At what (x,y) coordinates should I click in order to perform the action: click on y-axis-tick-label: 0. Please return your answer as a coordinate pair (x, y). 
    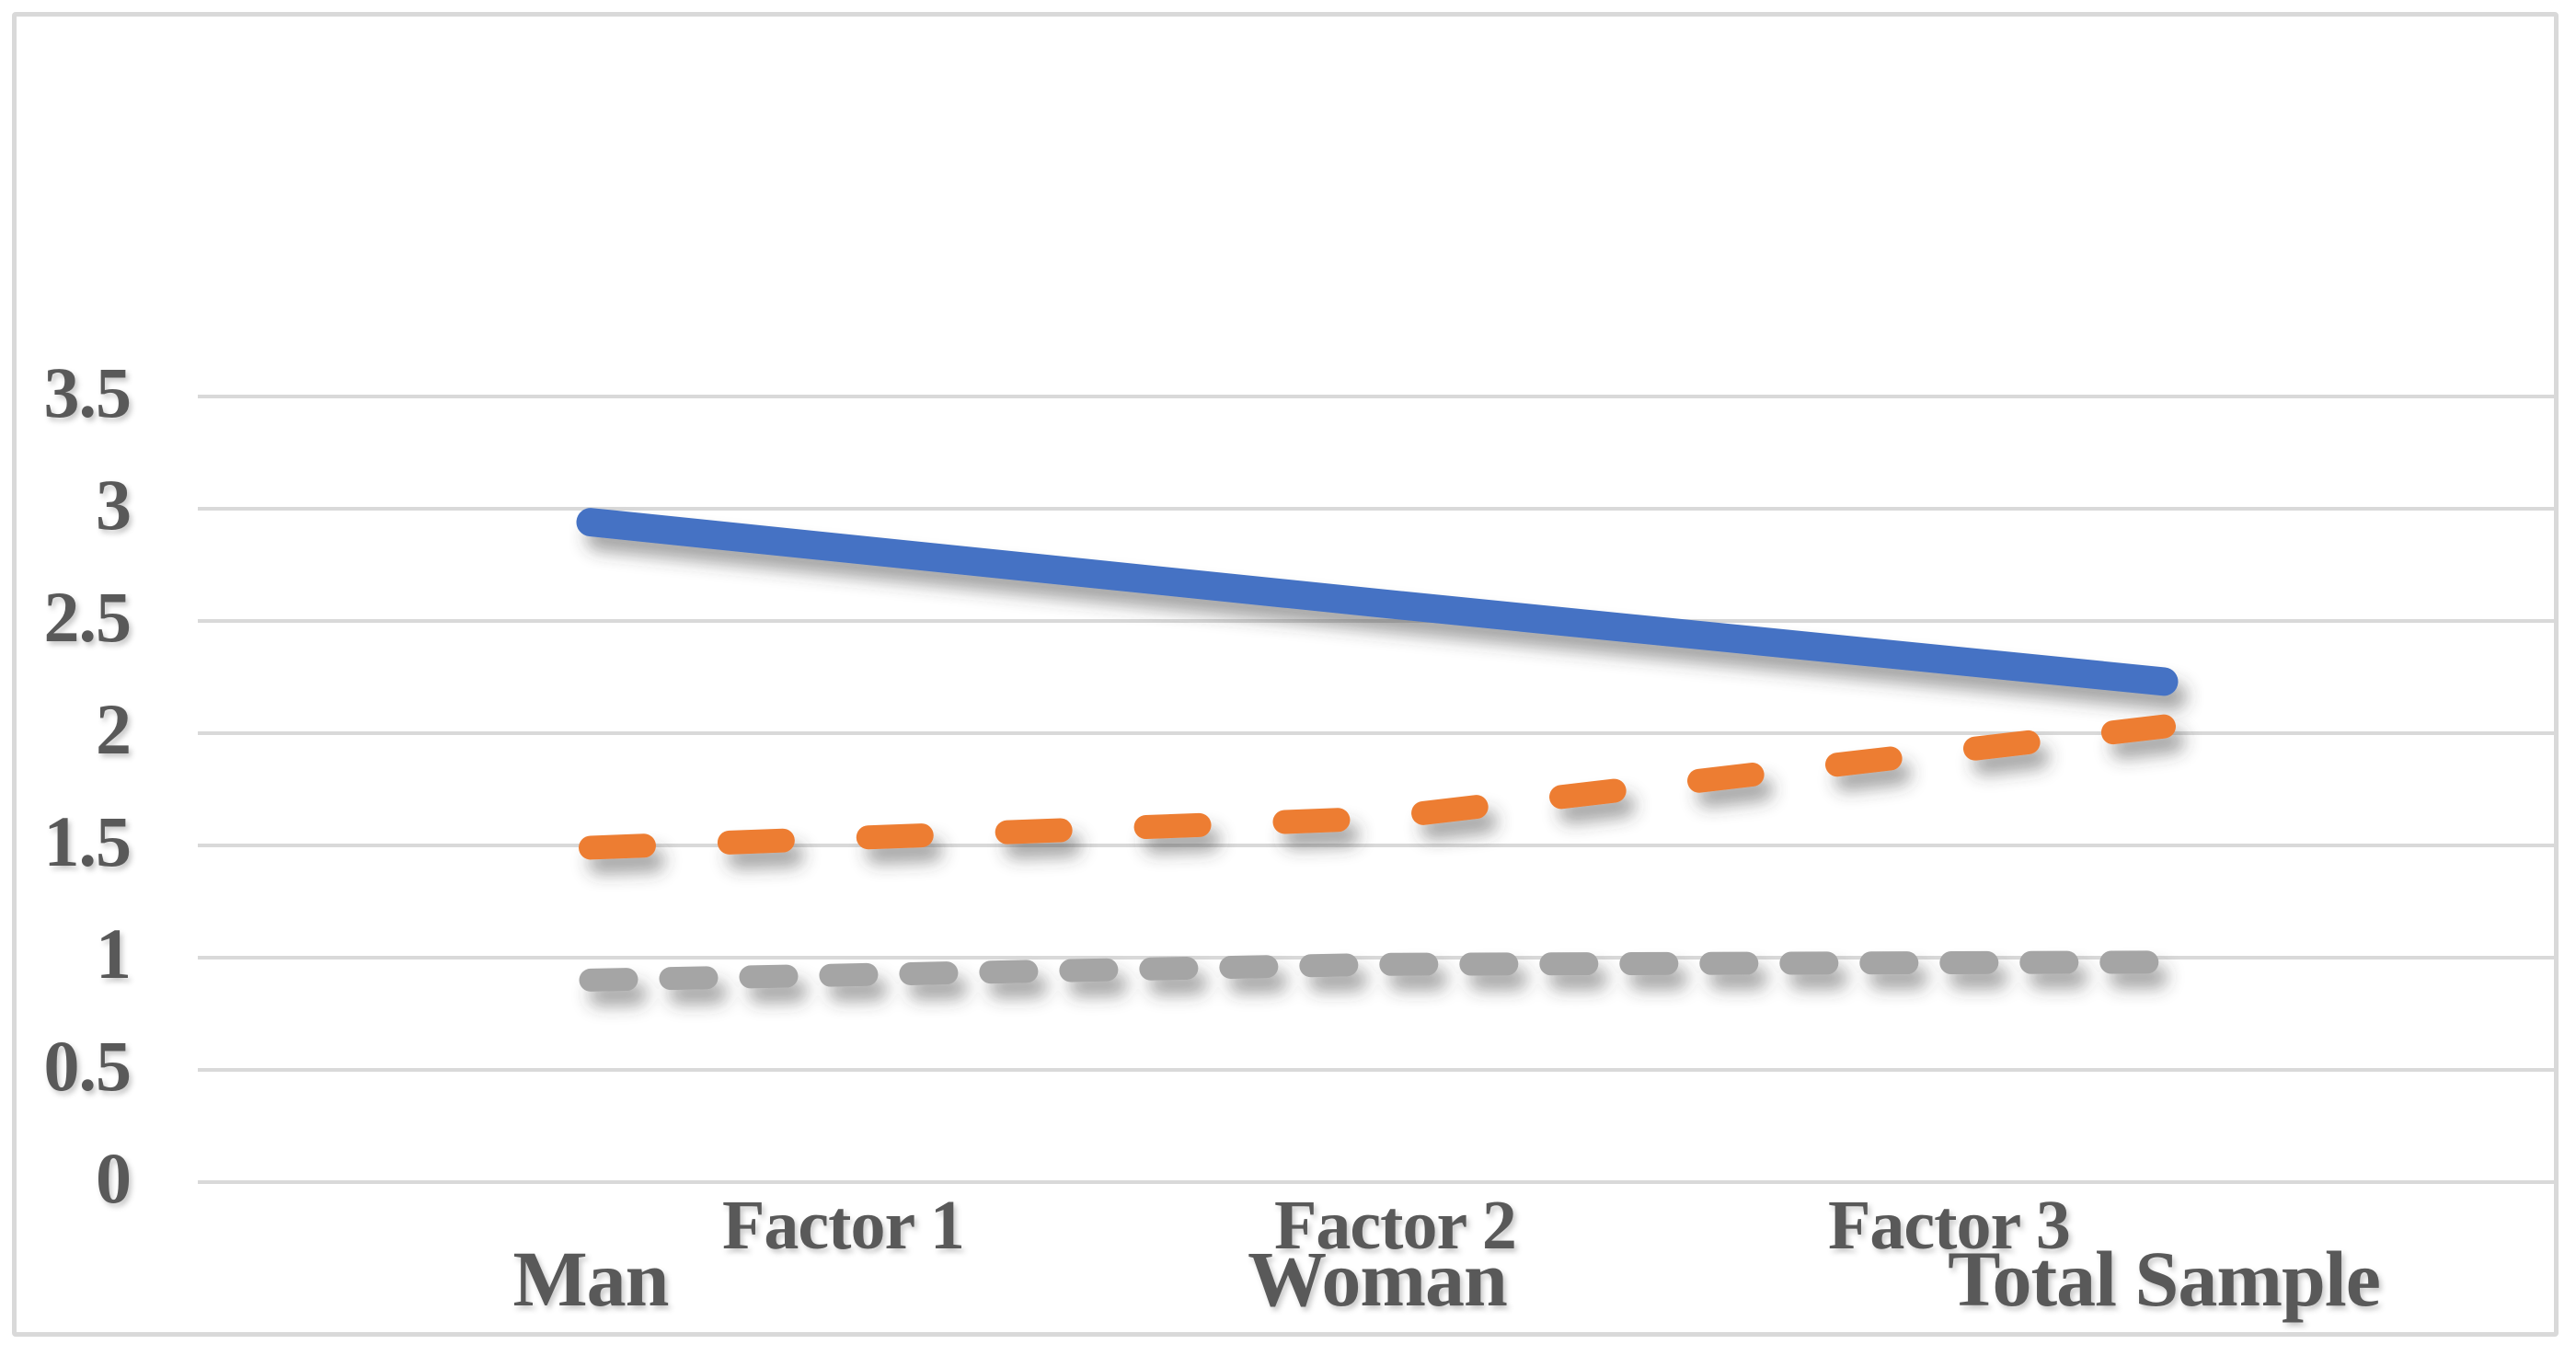
    Looking at the image, I should click on (114, 1178).